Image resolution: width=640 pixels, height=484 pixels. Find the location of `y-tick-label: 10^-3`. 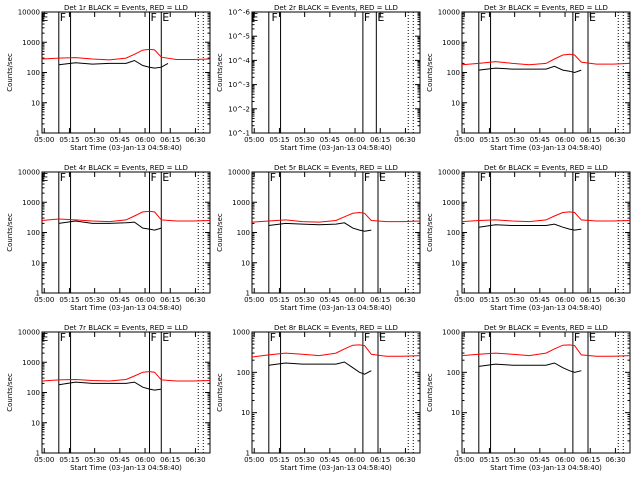

y-tick-label: 10^-3 is located at coordinates (239, 85).